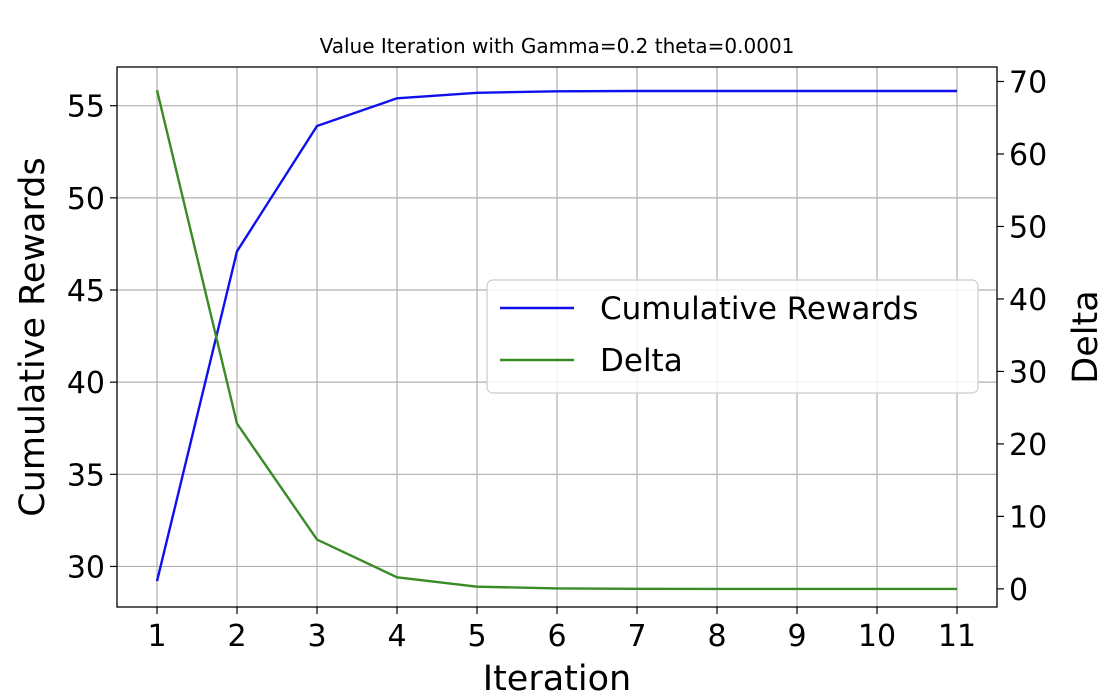 Image resolution: width=1120 pixels, height=696 pixels. What do you see at coordinates (1028, 227) in the screenshot?
I see `y-tick-label-right: 50` at bounding box center [1028, 227].